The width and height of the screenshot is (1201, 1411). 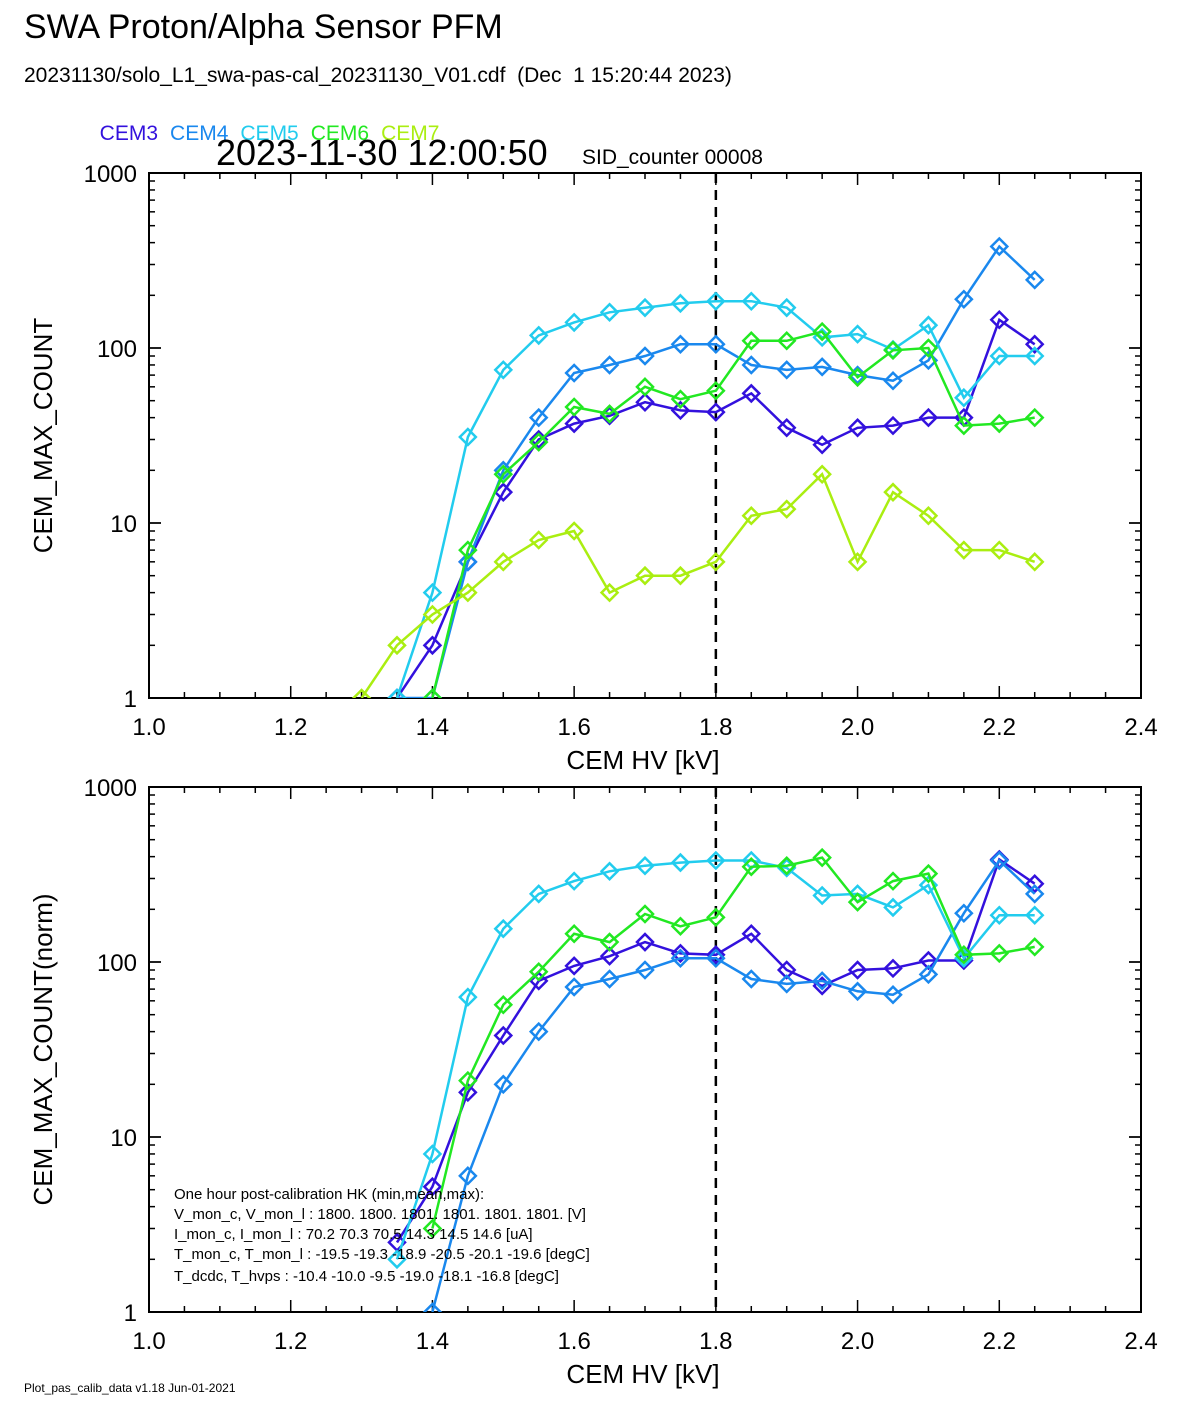 I want to click on x-tick-label: 1.8, so click(x=715, y=1341).